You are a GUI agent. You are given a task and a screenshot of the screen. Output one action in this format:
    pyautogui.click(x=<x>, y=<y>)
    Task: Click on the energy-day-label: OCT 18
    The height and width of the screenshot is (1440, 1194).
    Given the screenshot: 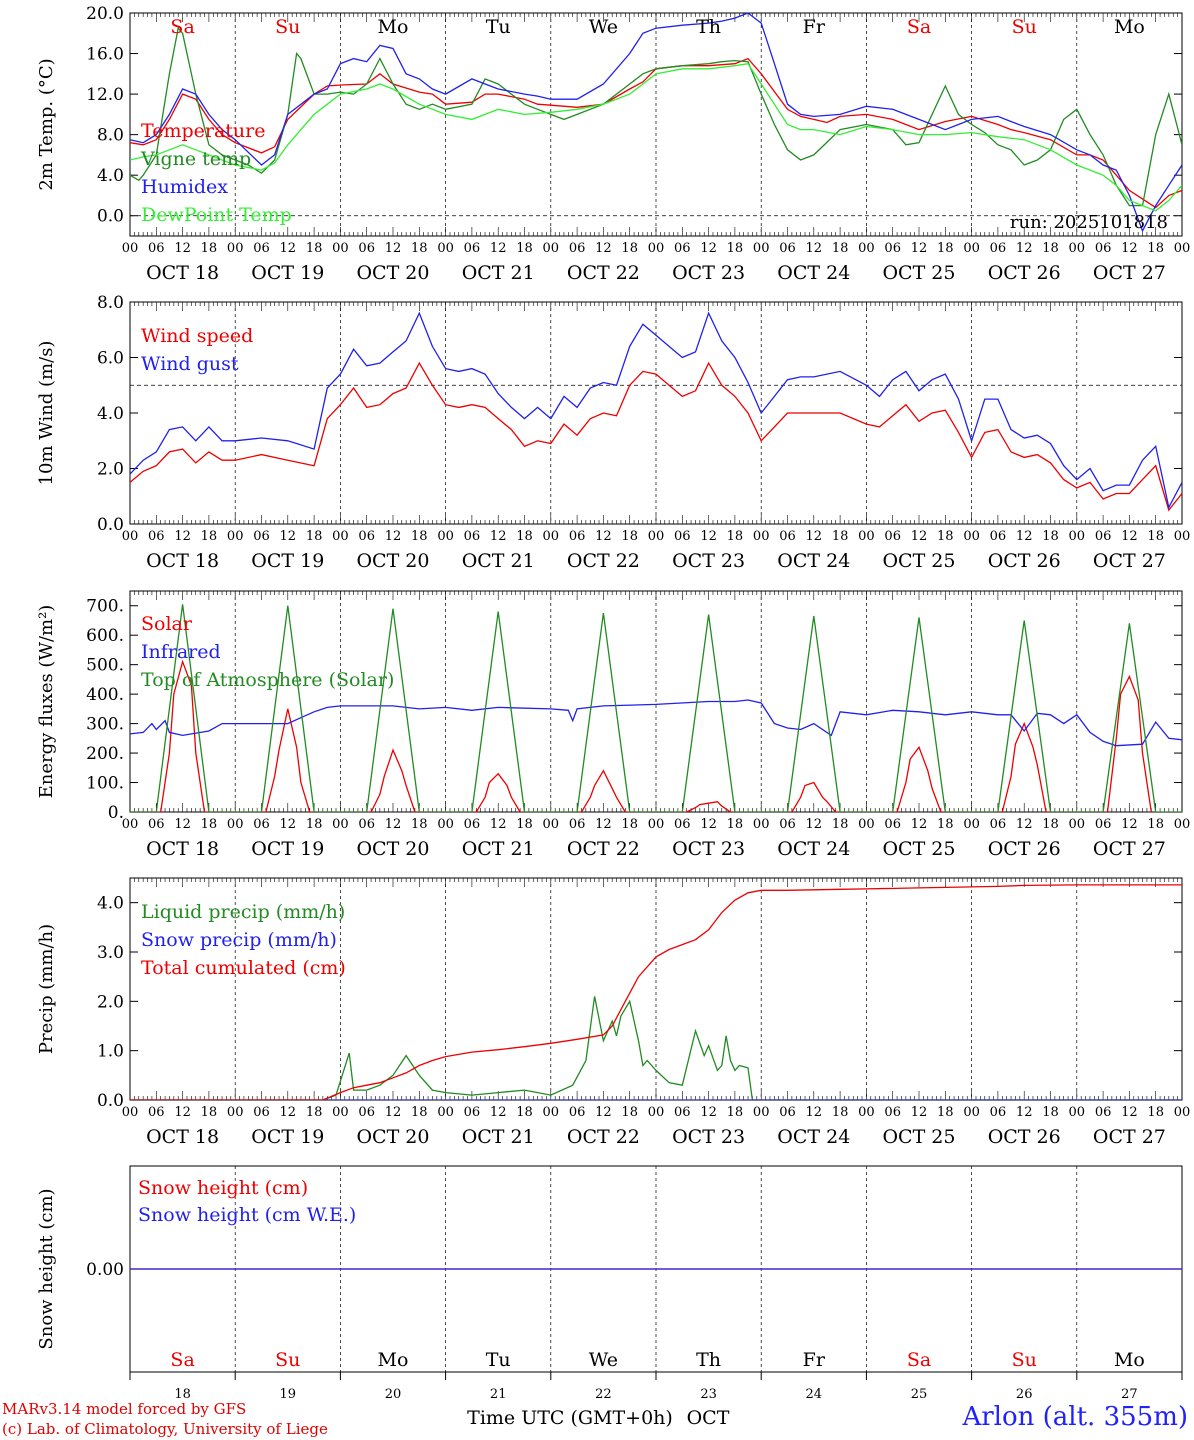 What is the action you would take?
    pyautogui.click(x=182, y=849)
    